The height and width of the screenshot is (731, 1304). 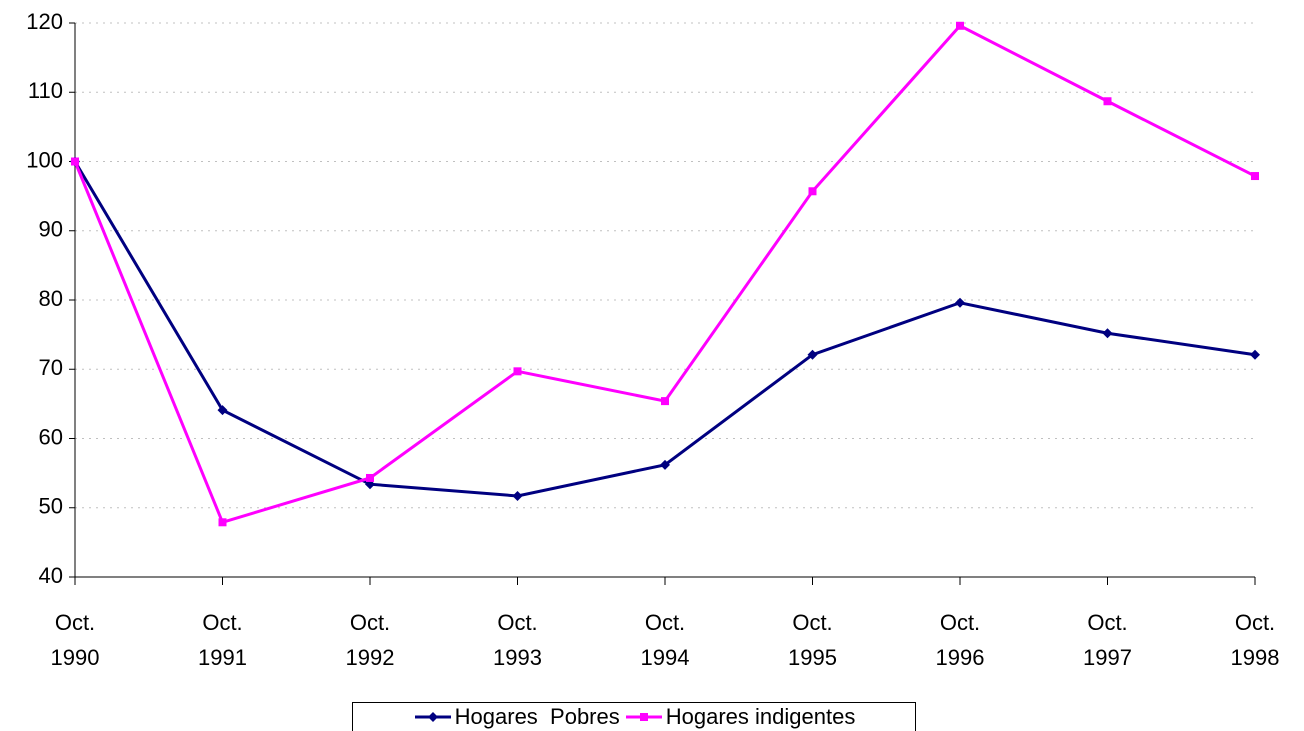 I want to click on y-tick-label: 110, so click(x=45, y=90).